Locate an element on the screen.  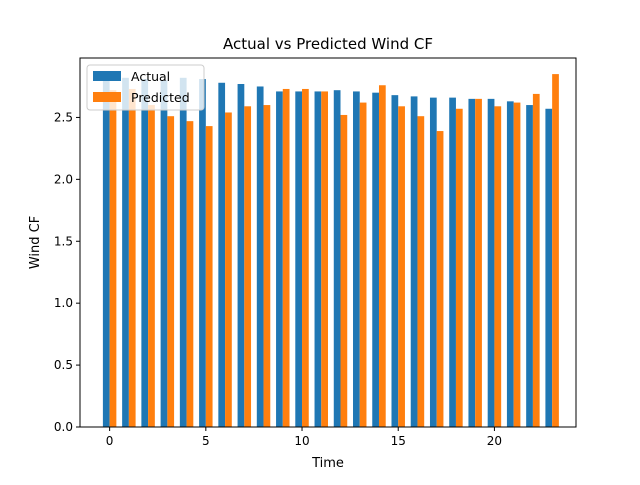
y-tick-label: 0.0 is located at coordinates (63, 427).